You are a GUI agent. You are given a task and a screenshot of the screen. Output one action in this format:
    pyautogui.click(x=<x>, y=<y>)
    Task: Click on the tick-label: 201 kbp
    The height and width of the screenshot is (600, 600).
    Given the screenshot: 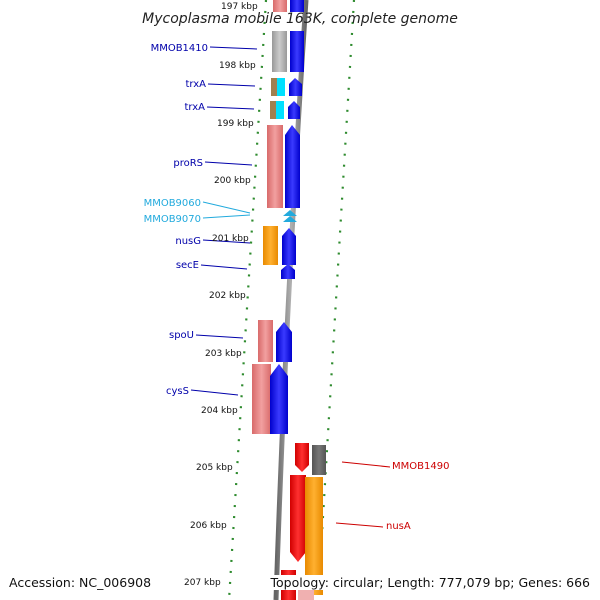 What is the action you would take?
    pyautogui.click(x=230, y=239)
    